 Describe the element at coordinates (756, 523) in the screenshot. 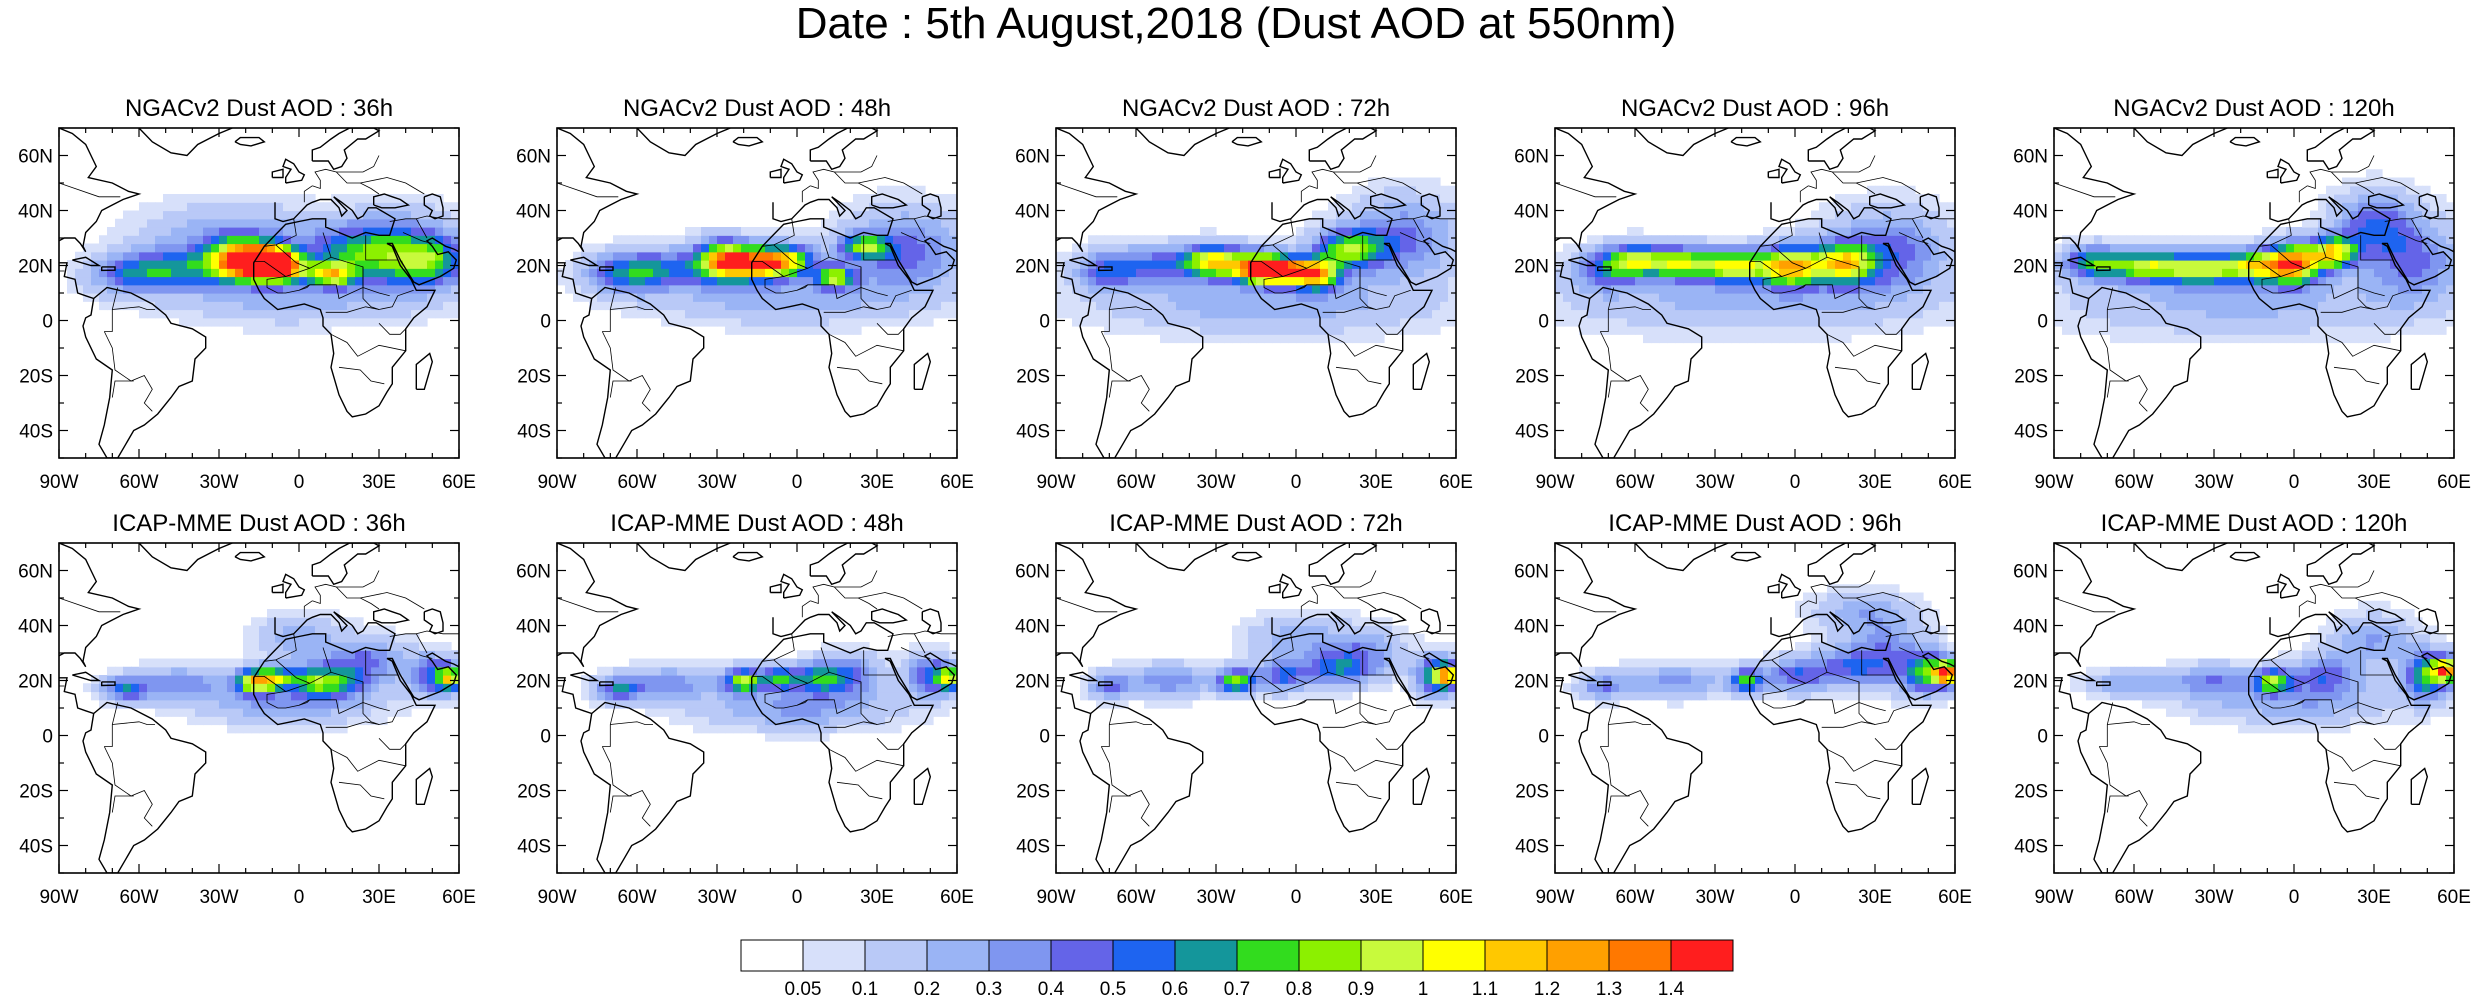

I see `panel-title: ICAP-MME Dust AOD : 48h` at that location.